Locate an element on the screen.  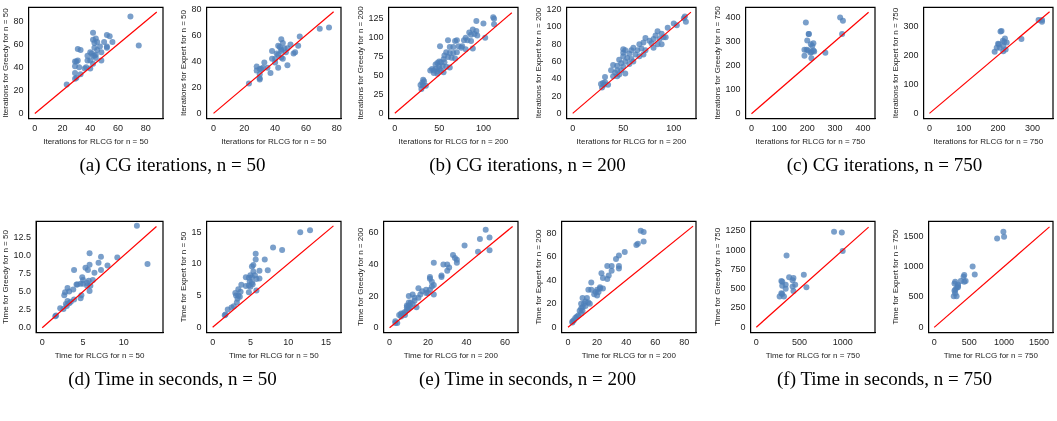
x-axis-title: Iterations for RLCG for n = 750 is located at coordinates (810, 142).